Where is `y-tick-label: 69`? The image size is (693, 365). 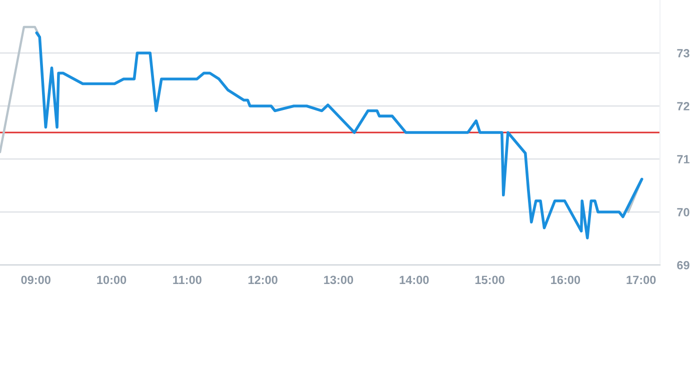 y-tick-label: 69 is located at coordinates (683, 265).